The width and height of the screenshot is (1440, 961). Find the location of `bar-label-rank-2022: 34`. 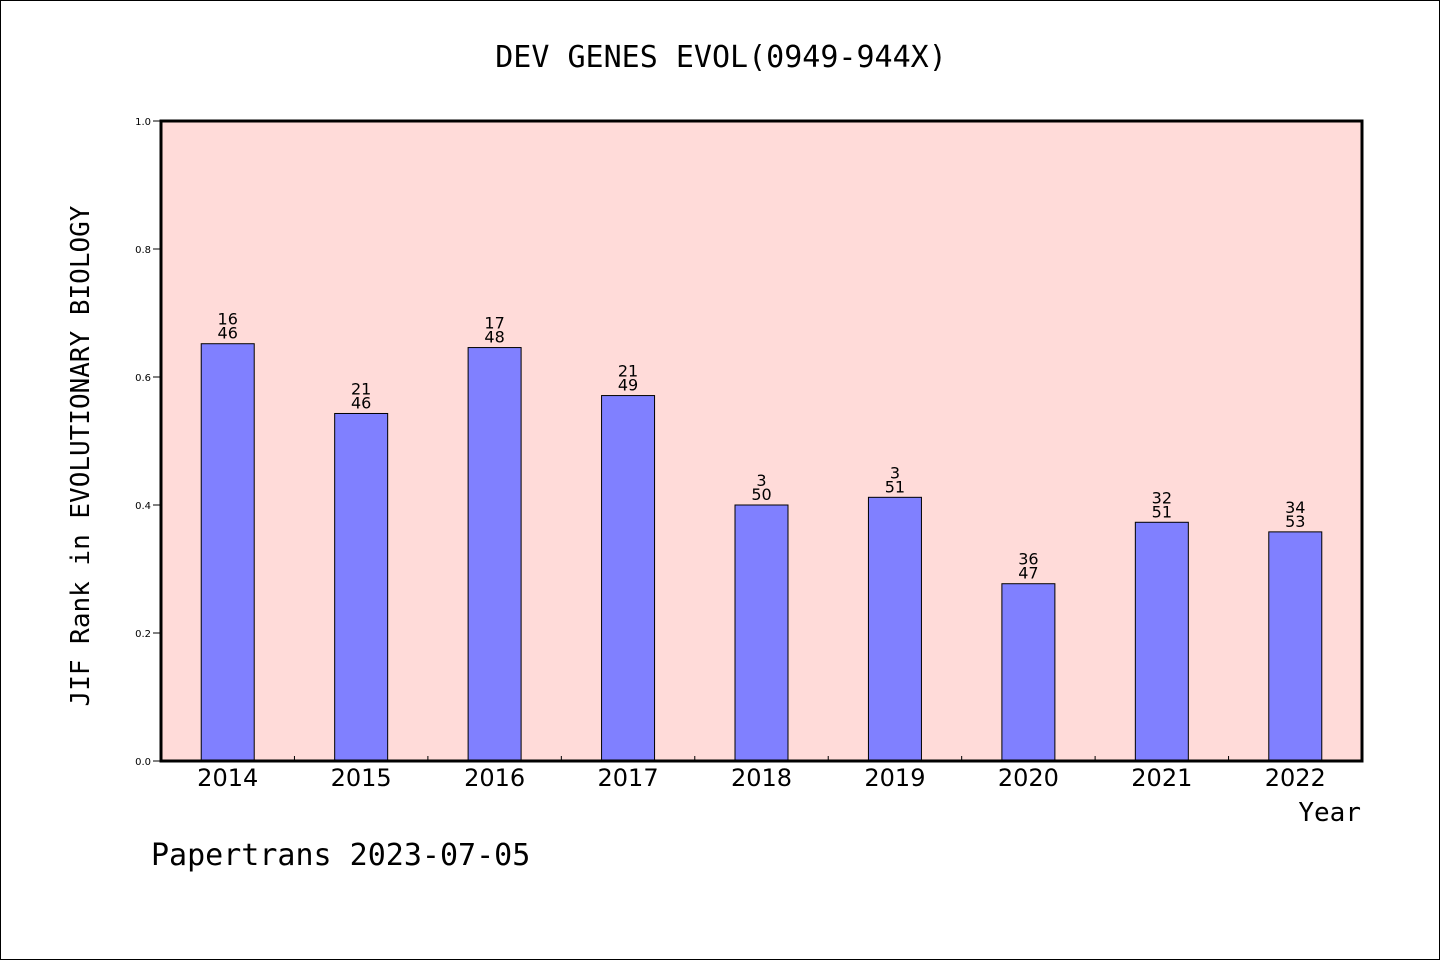

bar-label-rank-2022: 34 is located at coordinates (1295, 507).